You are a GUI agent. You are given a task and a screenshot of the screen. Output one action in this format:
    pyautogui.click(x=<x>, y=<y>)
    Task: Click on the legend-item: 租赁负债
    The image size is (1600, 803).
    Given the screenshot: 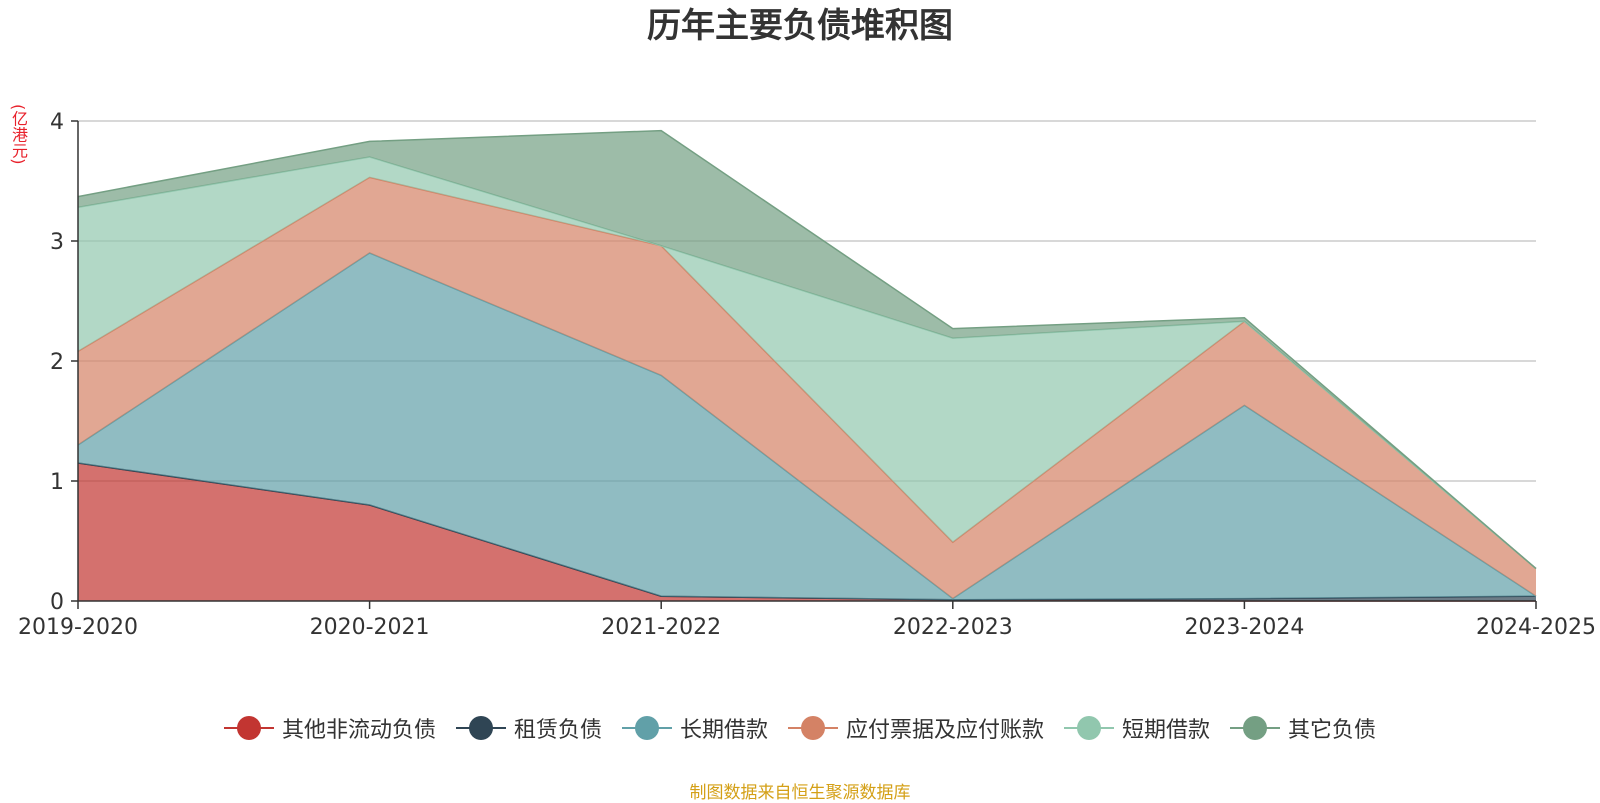 What is the action you would take?
    pyautogui.click(x=528, y=728)
    